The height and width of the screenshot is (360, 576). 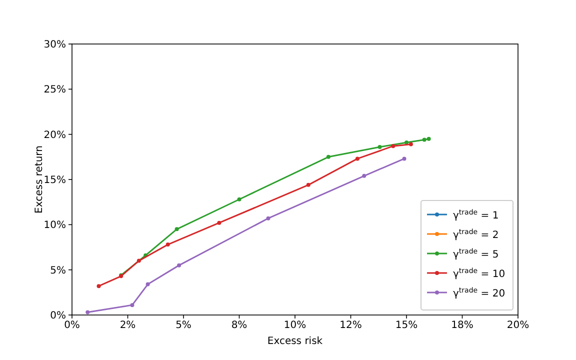 I want to click on y-tick-label: 5%, so click(x=58, y=270).